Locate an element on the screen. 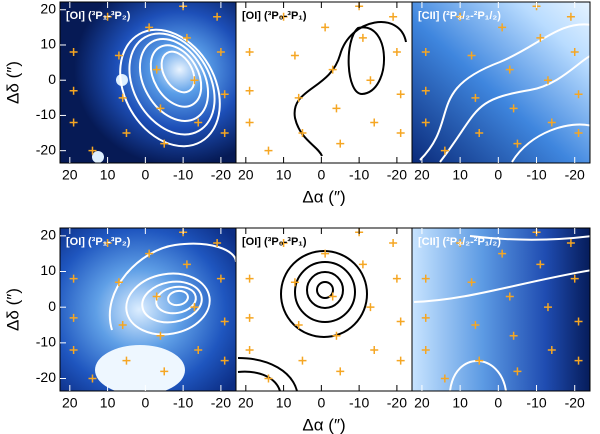 This screenshot has width=600, height=434. x-tick-label: 0 is located at coordinates (145, 175).